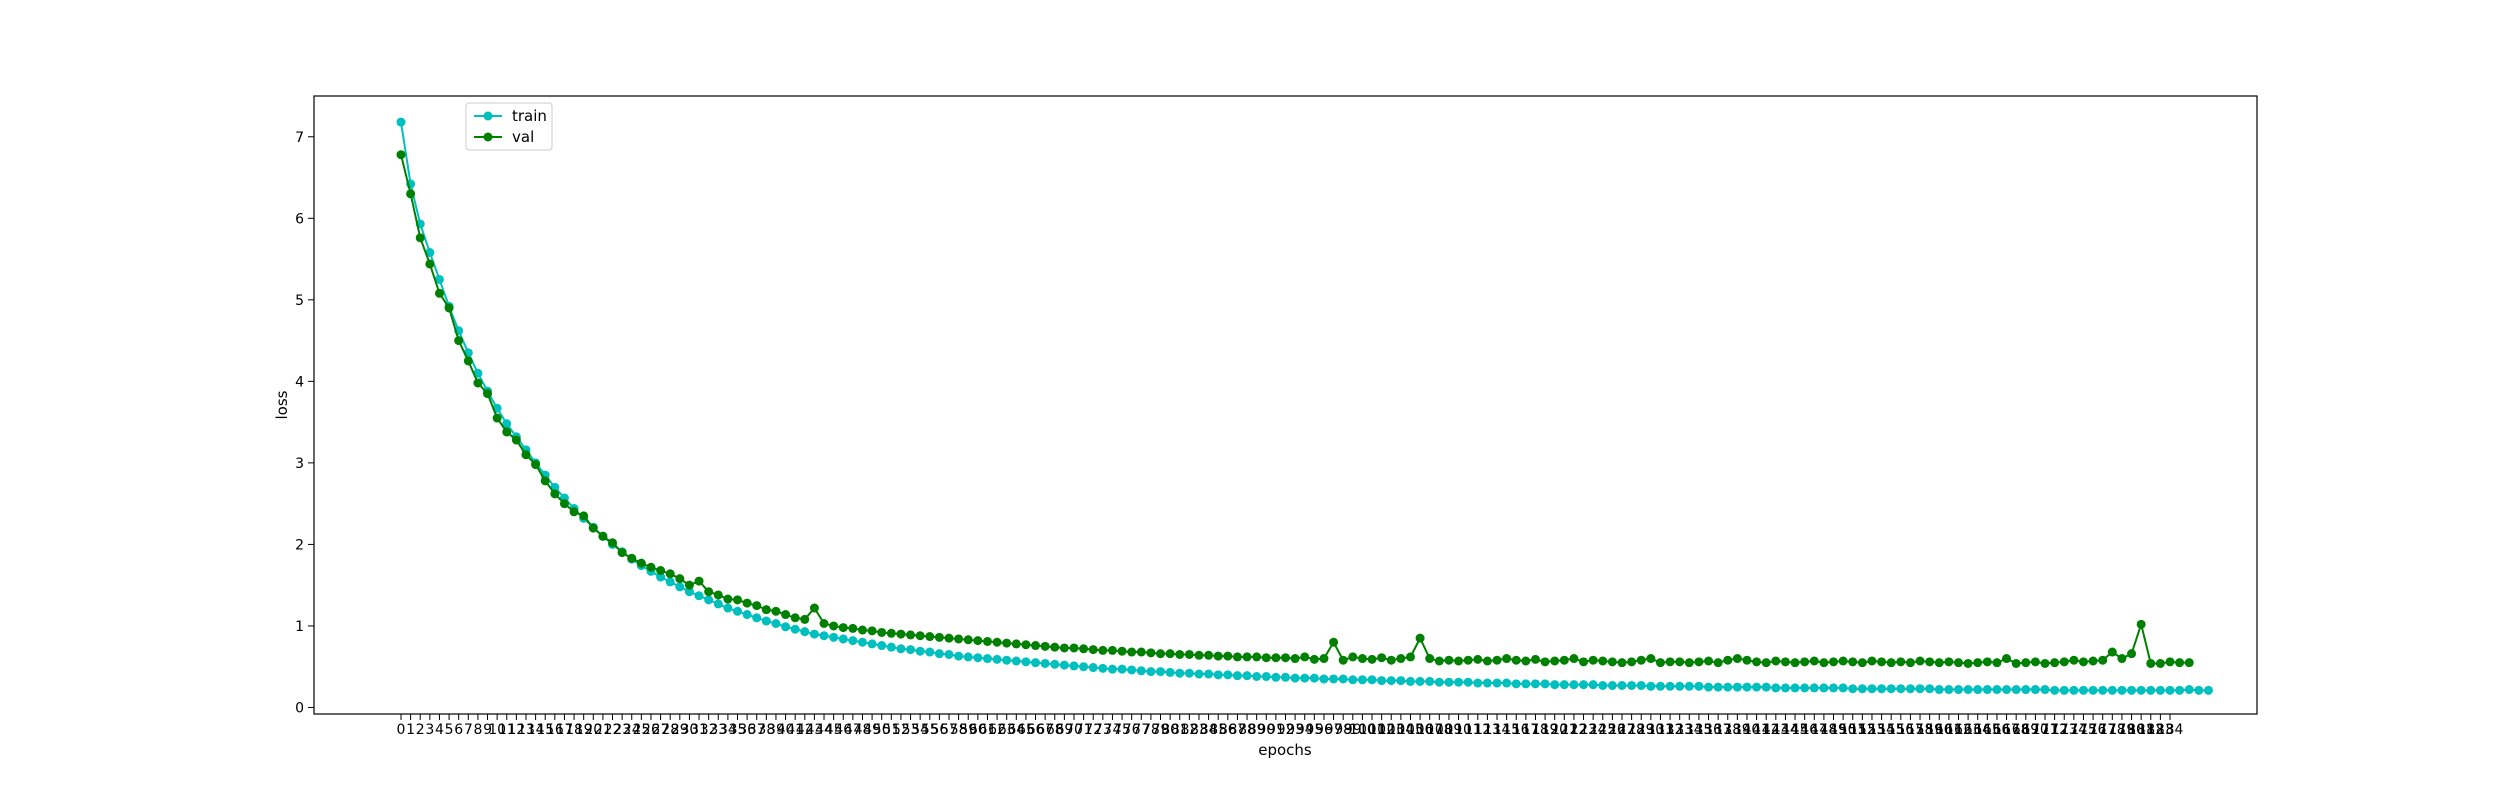 This screenshot has width=2500, height=800. What do you see at coordinates (1170, 730) in the screenshot?
I see `x-tick-label: 80` at bounding box center [1170, 730].